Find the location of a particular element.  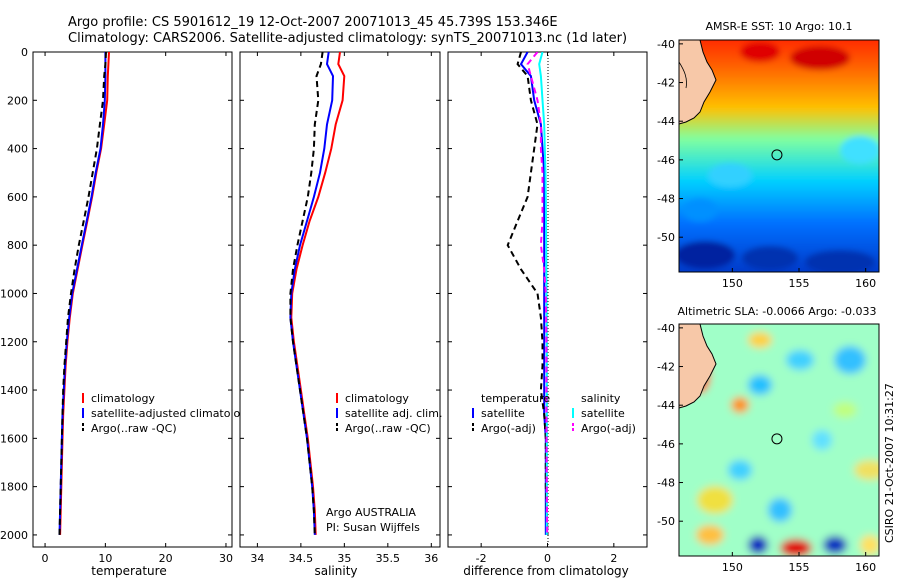

sst-float-marker is located at coordinates (777, 155).